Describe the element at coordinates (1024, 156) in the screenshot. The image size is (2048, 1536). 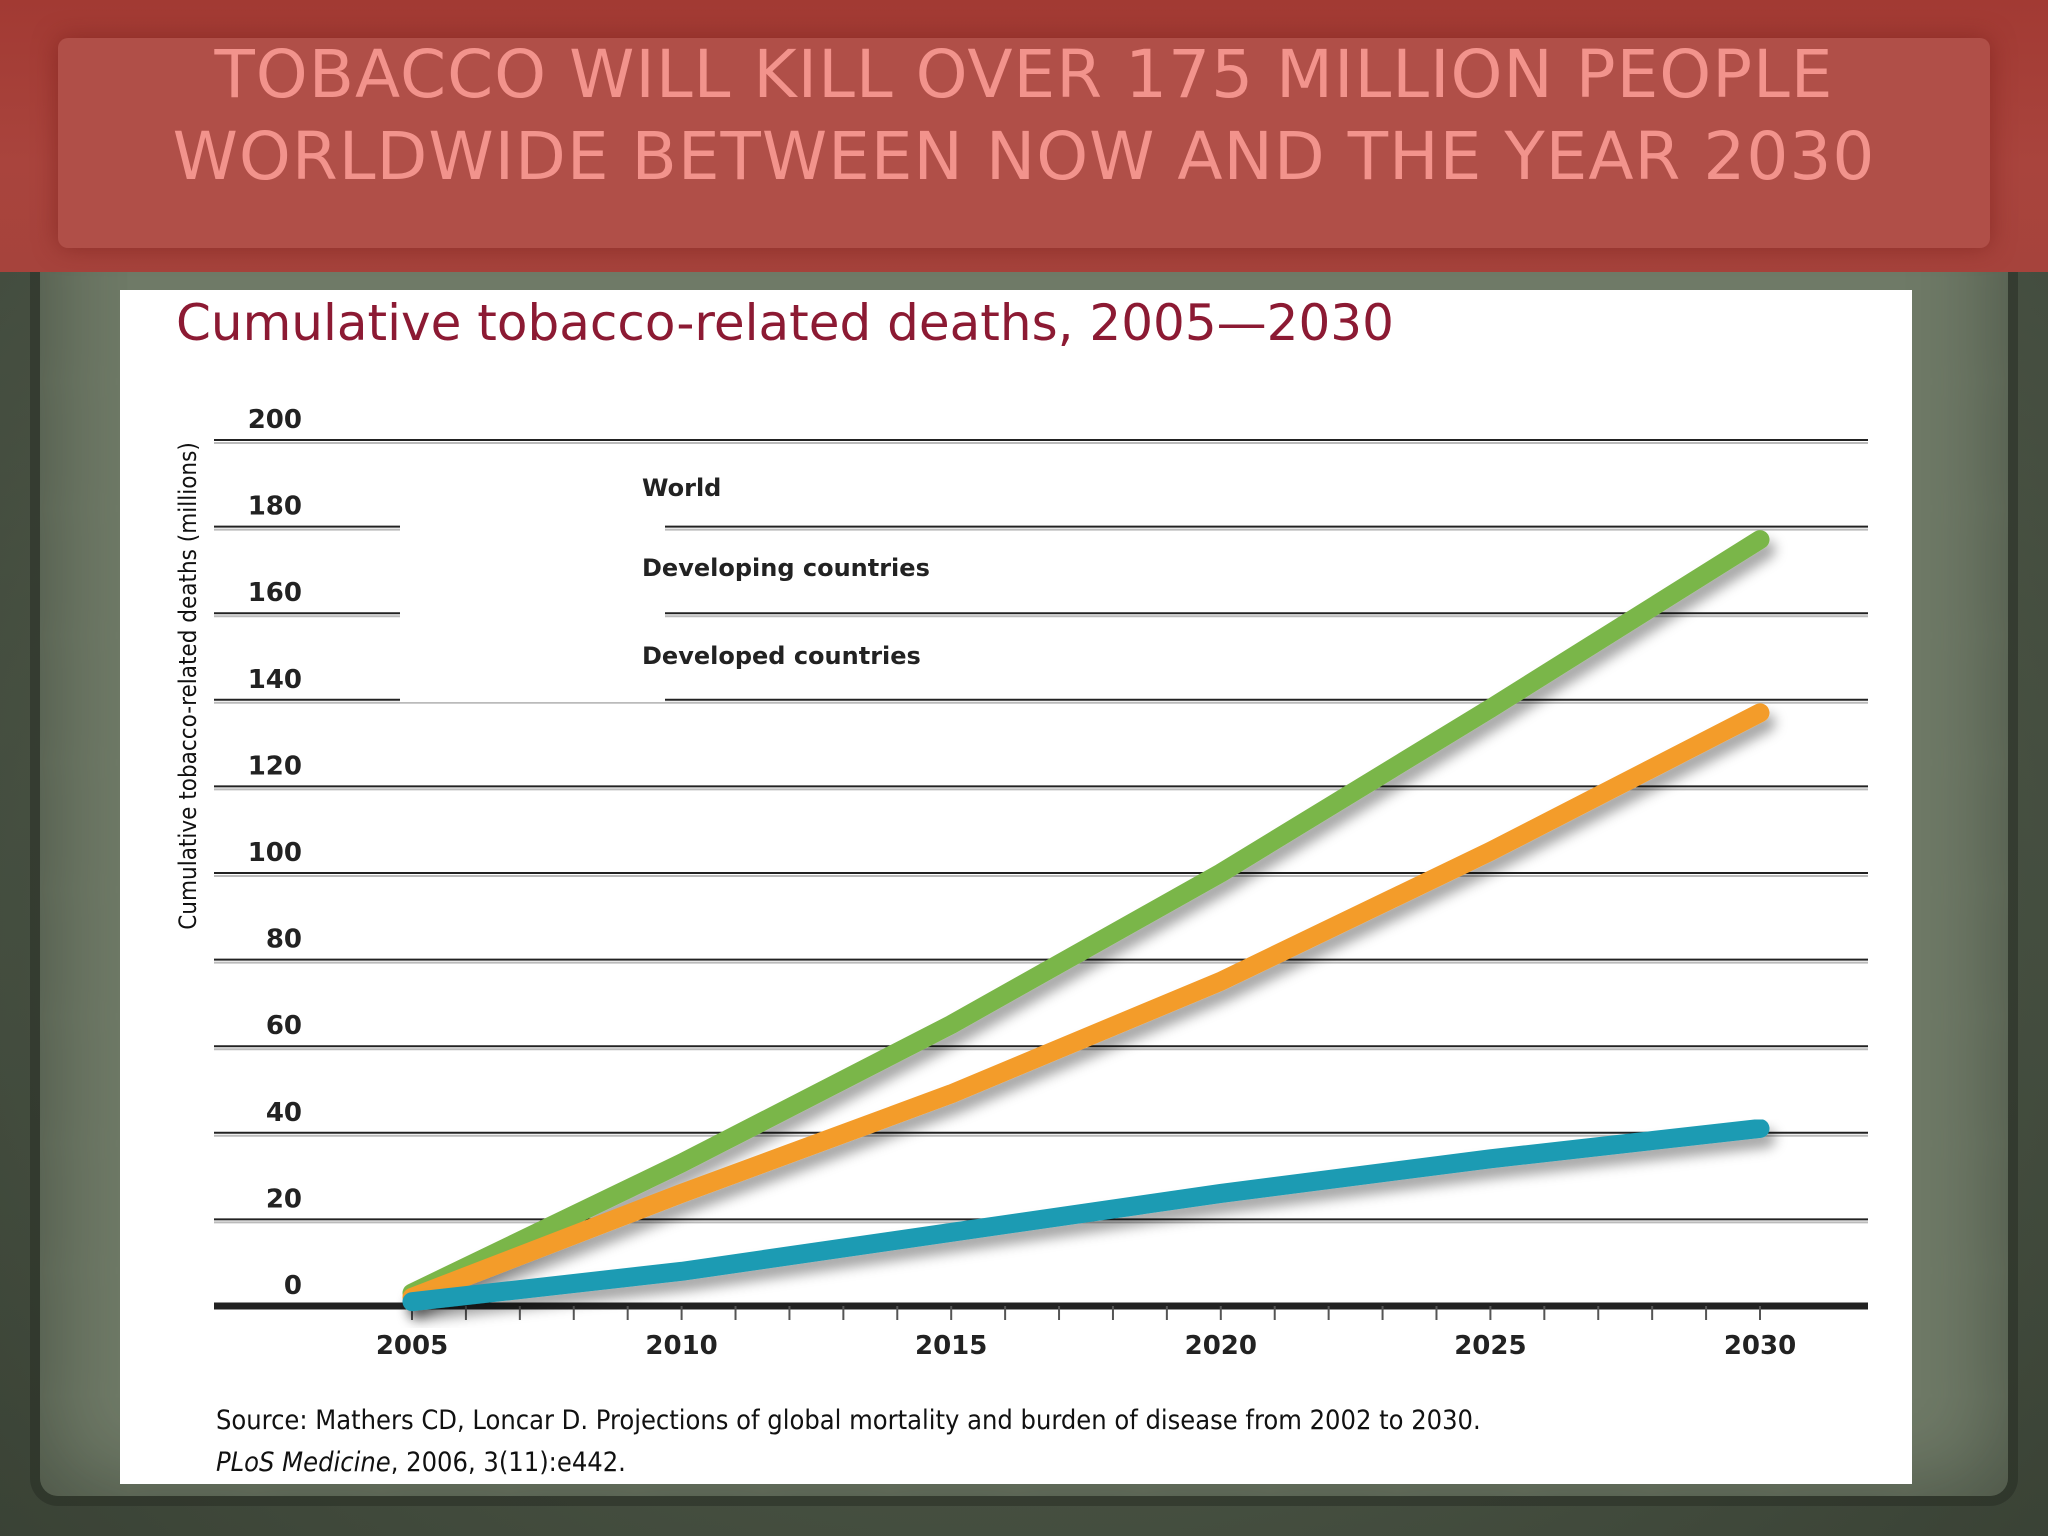
I see `slide-title-line-2: WORLDWIDE BETWEEN NOW AND THE YEAR 2030` at that location.